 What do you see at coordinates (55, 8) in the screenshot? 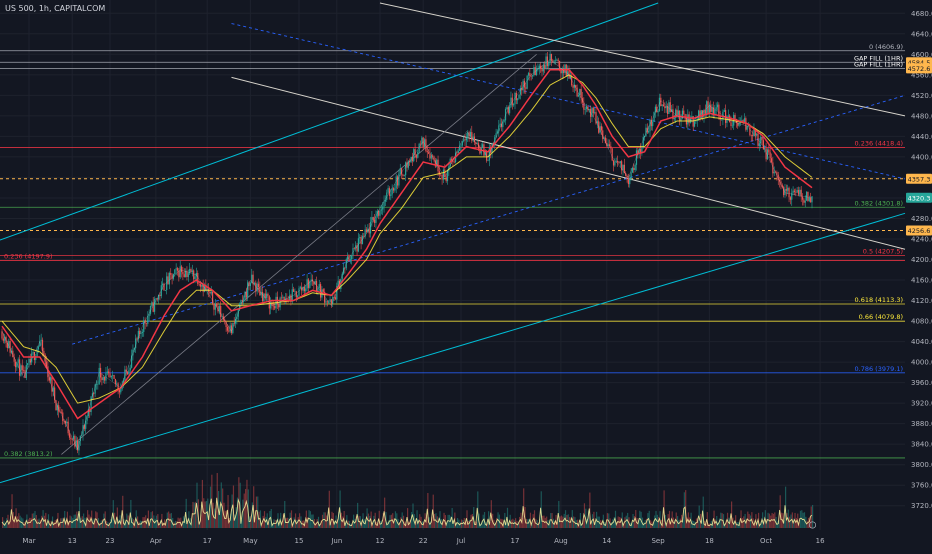
I see `chart-title: US 500, 1h, CAPITALCOM` at bounding box center [55, 8].